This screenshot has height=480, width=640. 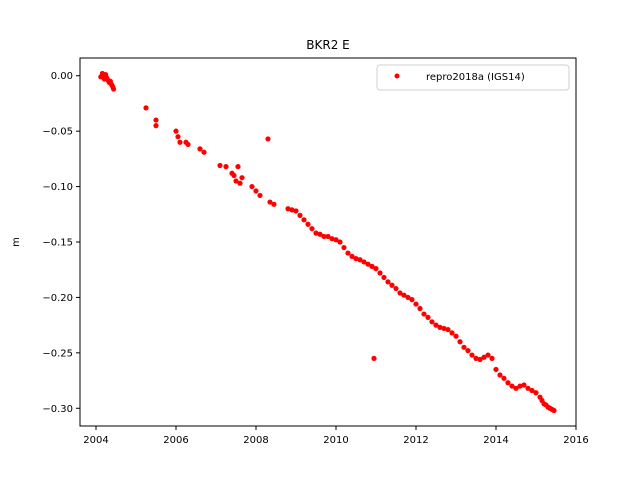 I want to click on x-tick-label: 2010, so click(x=335, y=440).